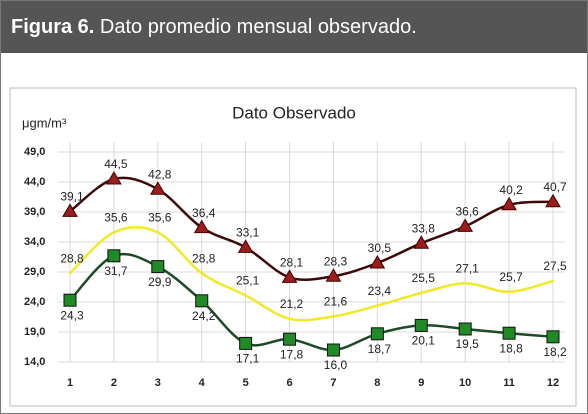 The height and width of the screenshot is (414, 588). What do you see at coordinates (424, 278) in the screenshot?
I see `data-label: 25,5` at bounding box center [424, 278].